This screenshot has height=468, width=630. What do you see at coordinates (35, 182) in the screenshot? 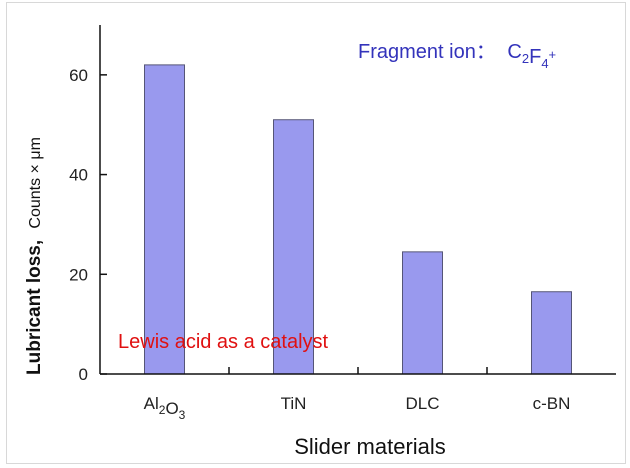
I see `y-axis-title-unit: Counts × μm` at bounding box center [35, 182].